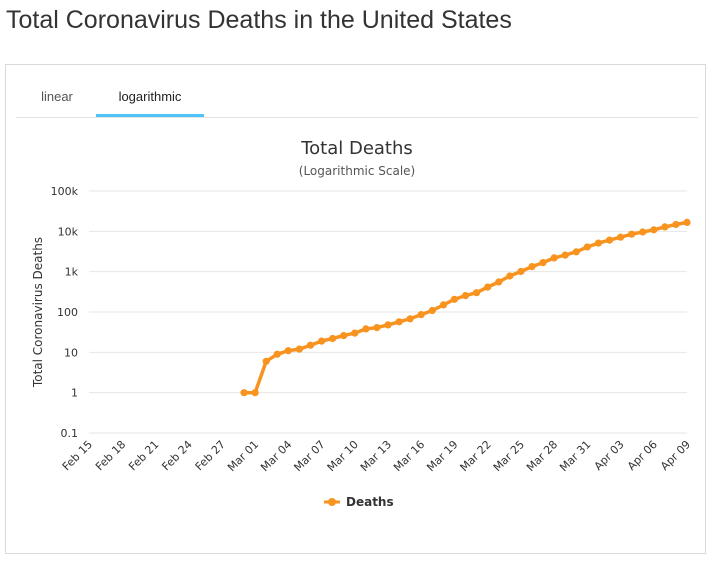 Image resolution: width=714 pixels, height=563 pixels. Describe the element at coordinates (309, 456) in the screenshot. I see `x-tick-label: Mar 07` at that location.